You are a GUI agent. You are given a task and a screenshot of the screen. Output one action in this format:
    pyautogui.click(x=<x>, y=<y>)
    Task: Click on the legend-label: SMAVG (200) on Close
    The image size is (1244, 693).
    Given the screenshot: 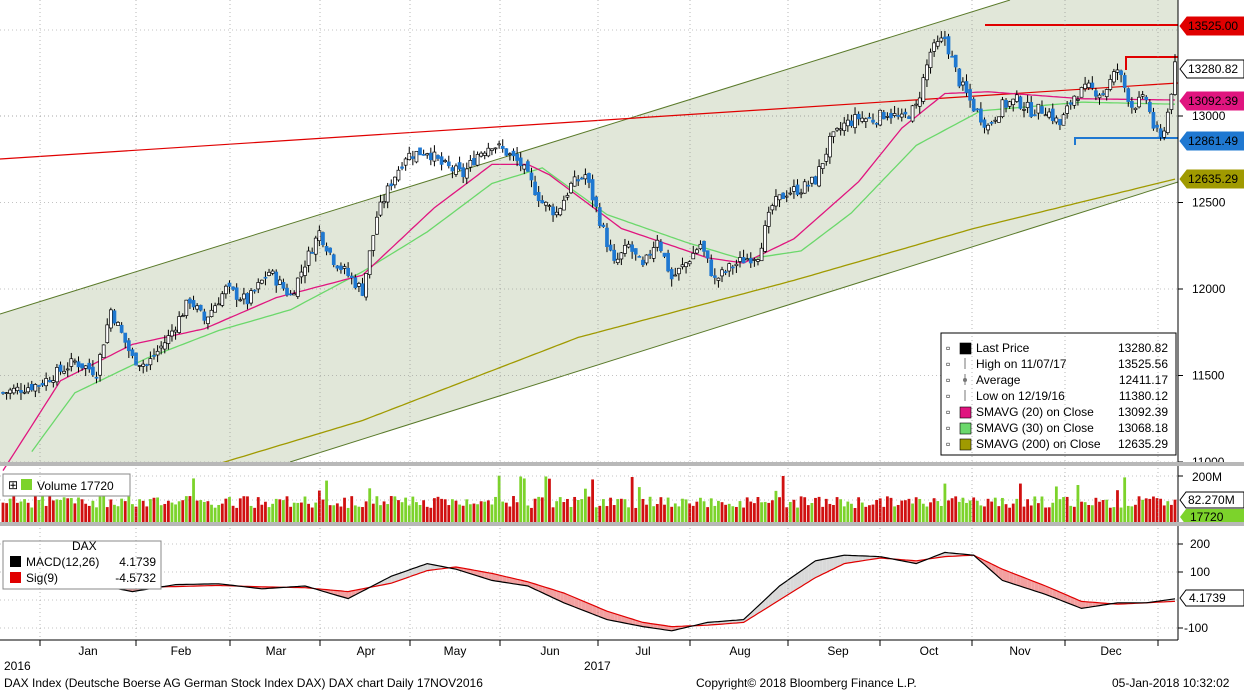 What is the action you would take?
    pyautogui.click(x=1038, y=444)
    